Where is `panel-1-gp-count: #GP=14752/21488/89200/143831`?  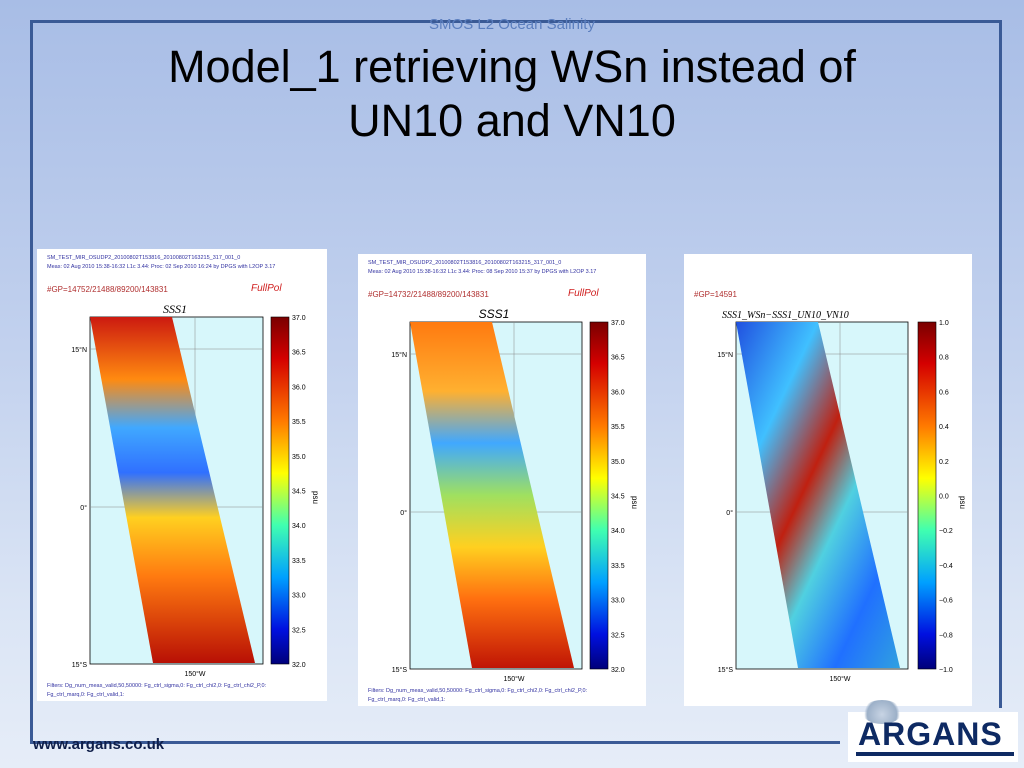 panel-1-gp-count: #GP=14752/21488/89200/143831 is located at coordinates (107, 289).